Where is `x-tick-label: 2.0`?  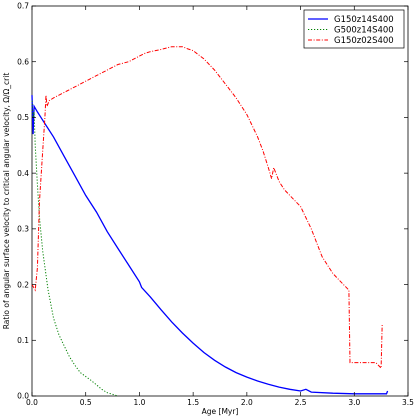 x-tick-label: 2.0 is located at coordinates (247, 402).